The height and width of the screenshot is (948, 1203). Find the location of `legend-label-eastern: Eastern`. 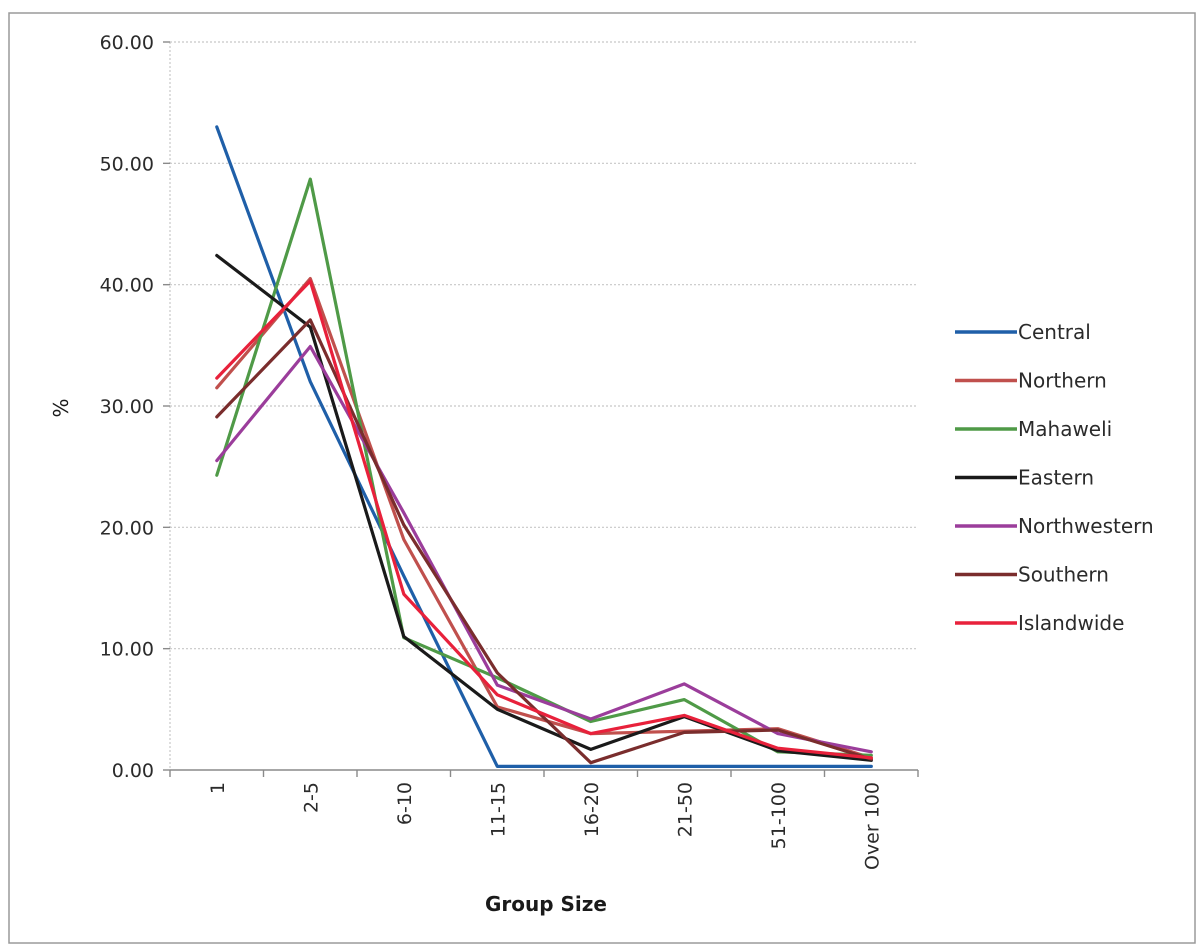

legend-label-eastern: Eastern is located at coordinates (1056, 478).